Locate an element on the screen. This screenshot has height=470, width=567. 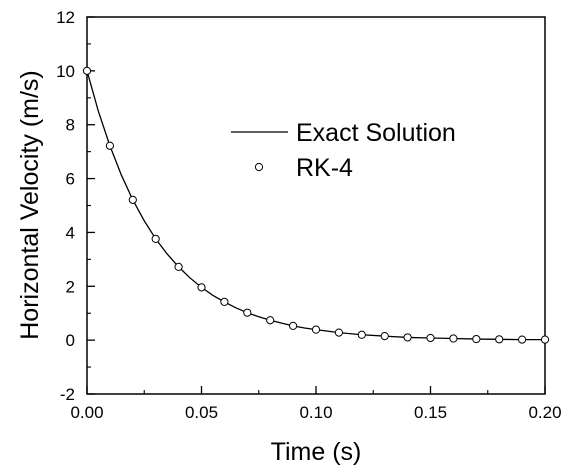
legend: Exact Solution RK-4 is located at coordinates (343, 150).